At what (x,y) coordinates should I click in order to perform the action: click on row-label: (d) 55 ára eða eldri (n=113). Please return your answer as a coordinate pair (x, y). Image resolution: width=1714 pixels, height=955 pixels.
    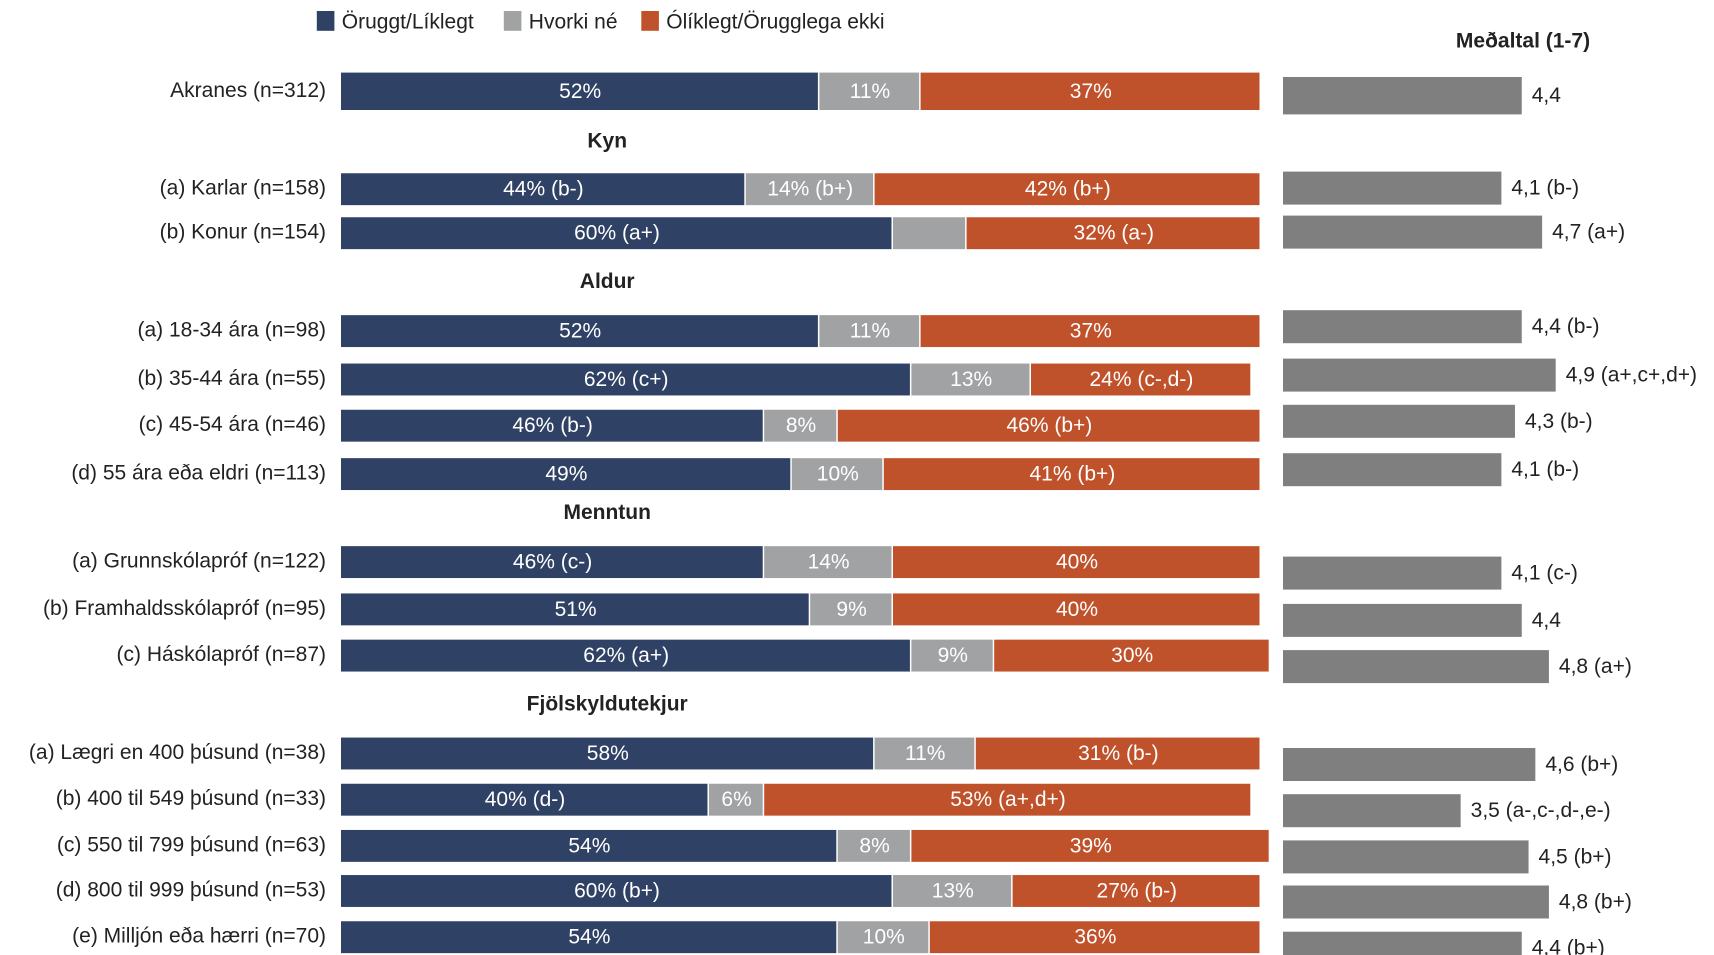
    Looking at the image, I should click on (198, 473).